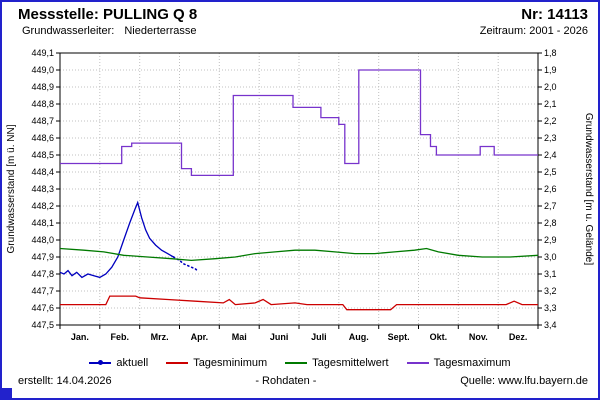  What do you see at coordinates (478, 337) in the screenshot?
I see `svg-text: Nov.` at bounding box center [478, 337].